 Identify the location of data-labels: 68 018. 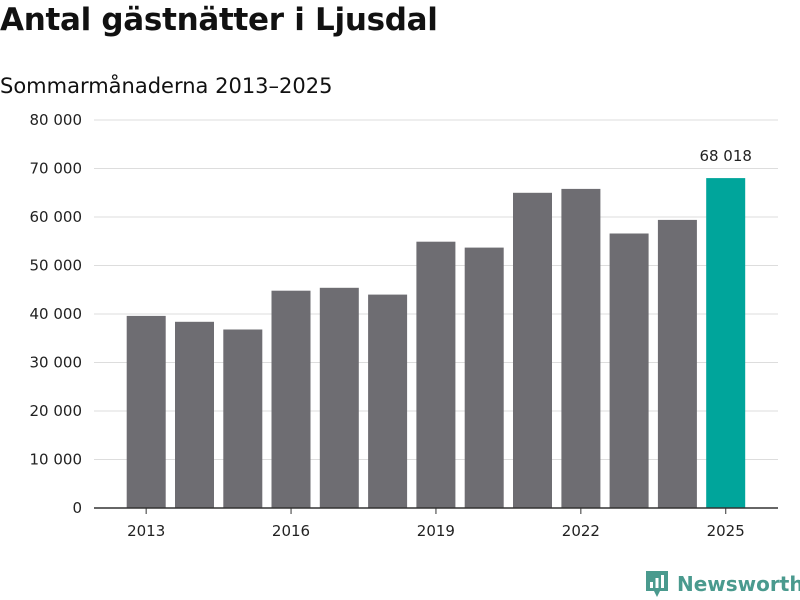
(725, 156).